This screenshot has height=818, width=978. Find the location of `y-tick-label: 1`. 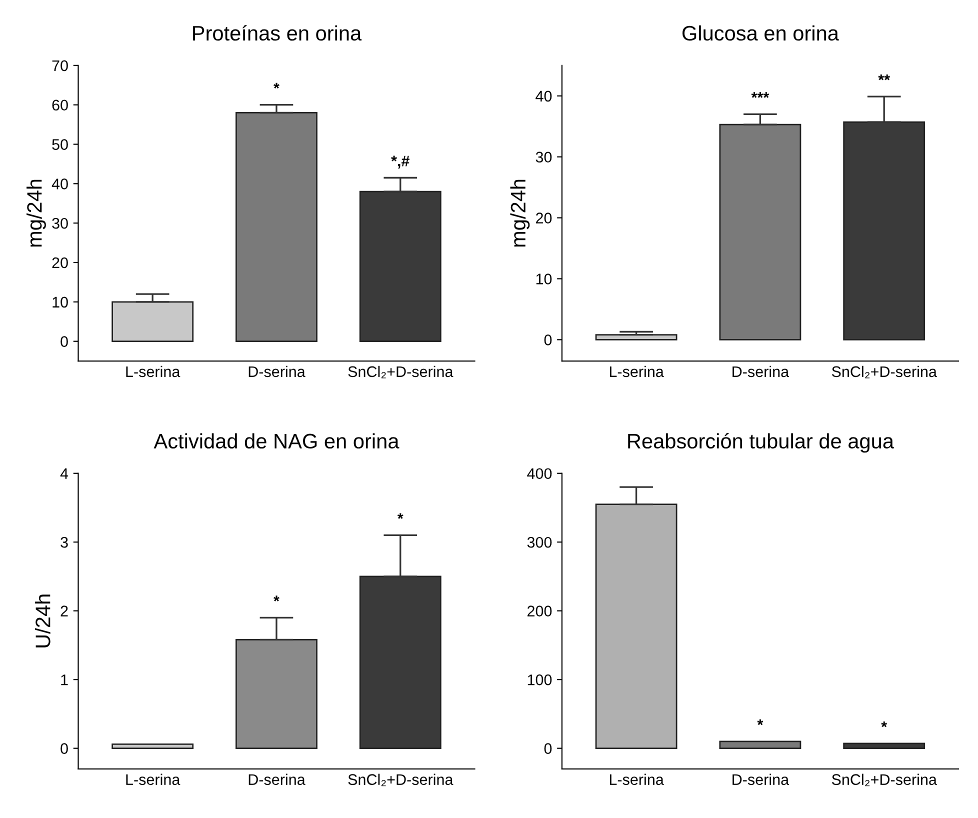

y-tick-label: 1 is located at coordinates (64, 680).